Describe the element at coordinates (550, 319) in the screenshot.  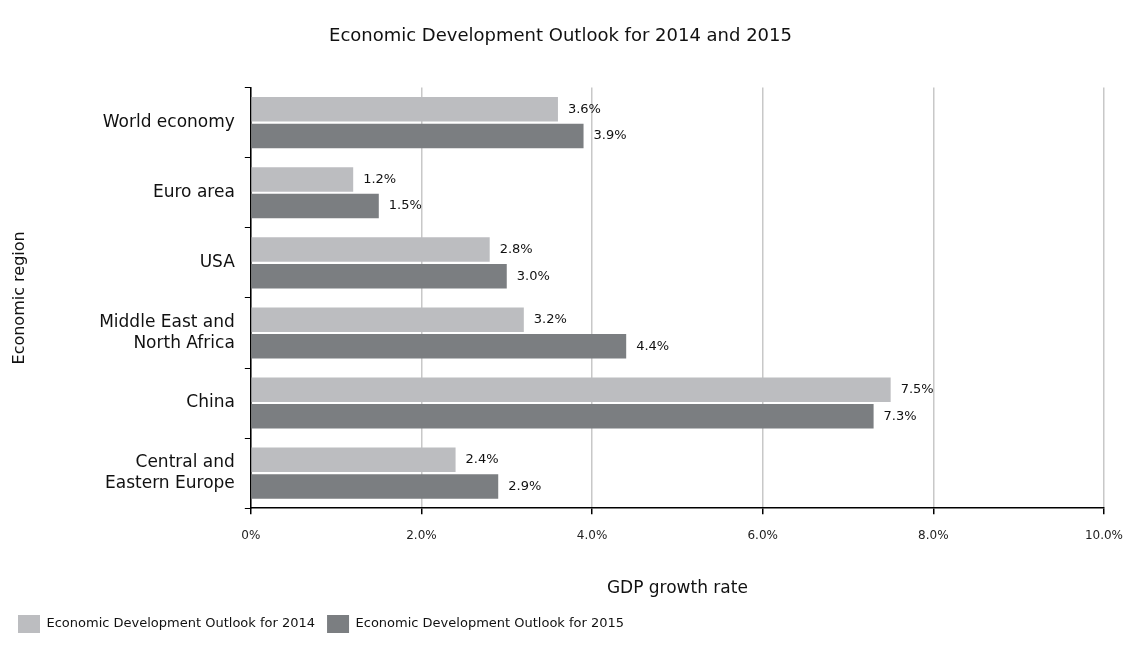
I see `data-label: 3.2%` at that location.